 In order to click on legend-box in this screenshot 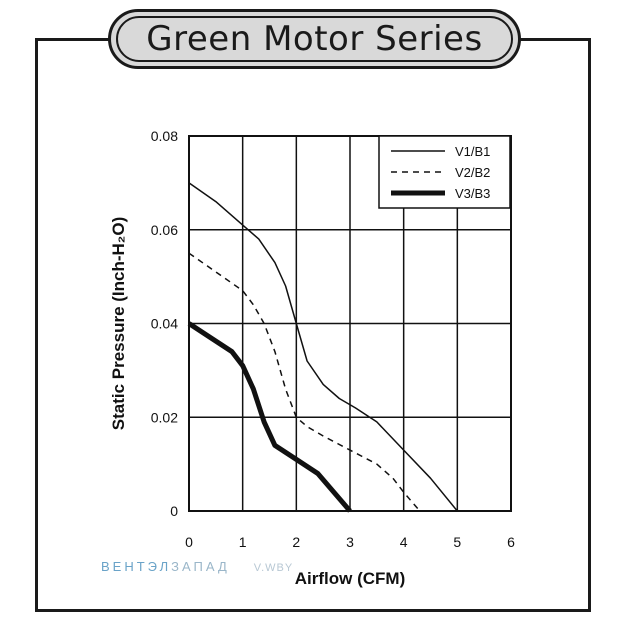, I will do `click(444, 172)`.